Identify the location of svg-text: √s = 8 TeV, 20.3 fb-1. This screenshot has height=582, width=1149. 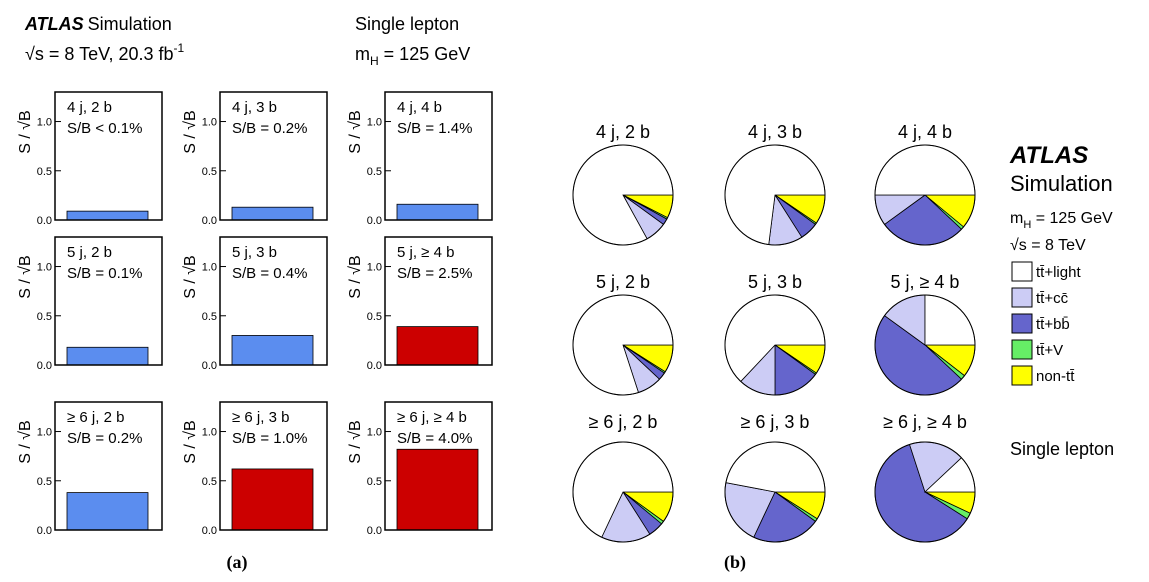
(104, 52).